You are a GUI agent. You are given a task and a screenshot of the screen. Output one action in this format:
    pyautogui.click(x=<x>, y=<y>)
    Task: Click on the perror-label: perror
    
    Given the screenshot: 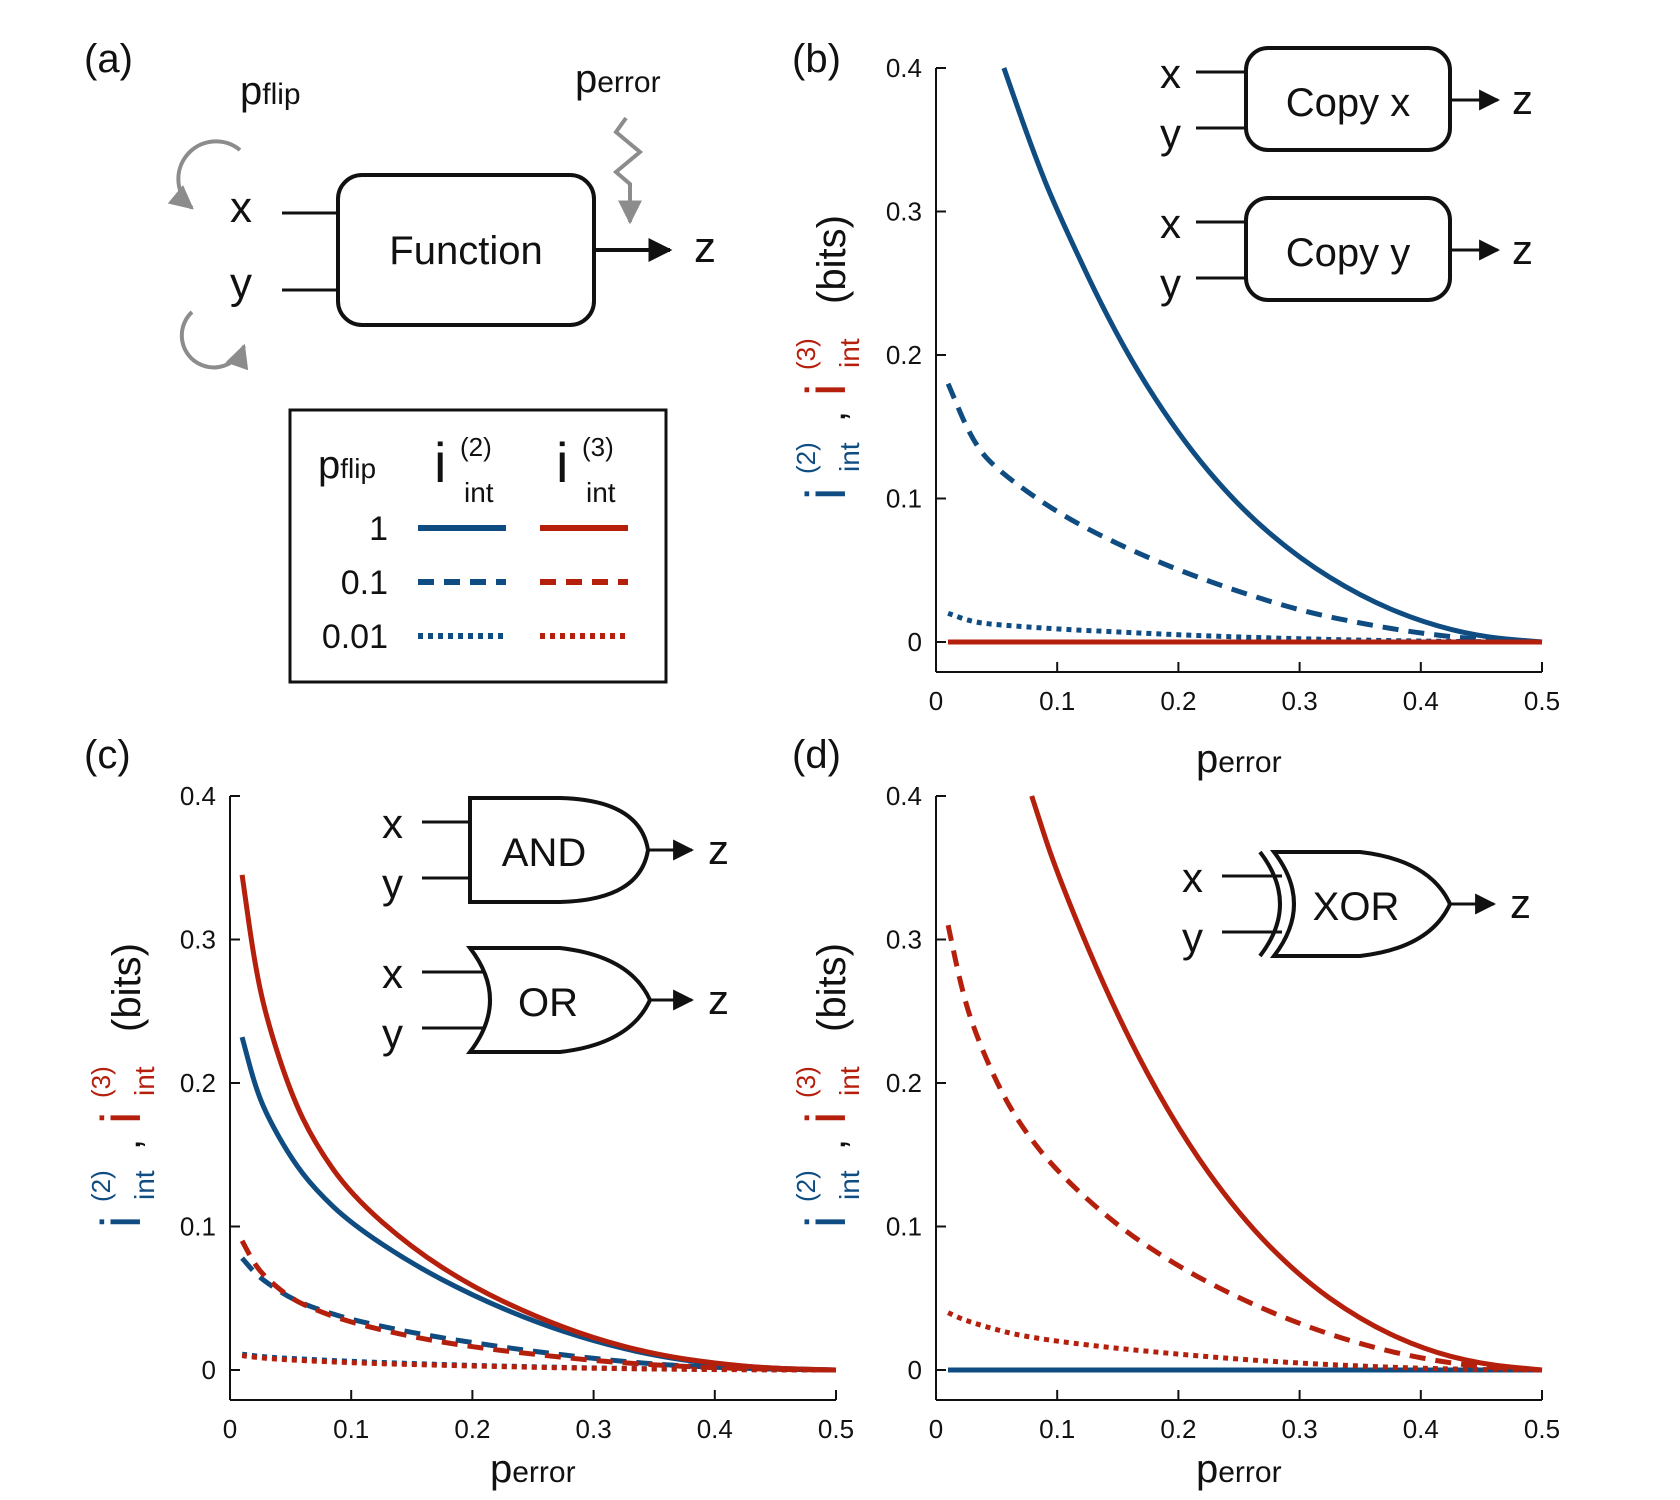 What is the action you would take?
    pyautogui.click(x=618, y=79)
    